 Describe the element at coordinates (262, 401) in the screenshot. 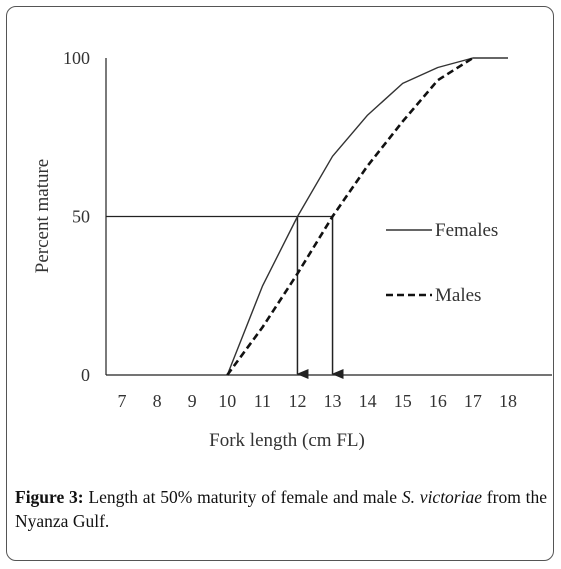

I see `x-tick-label: 11` at that location.